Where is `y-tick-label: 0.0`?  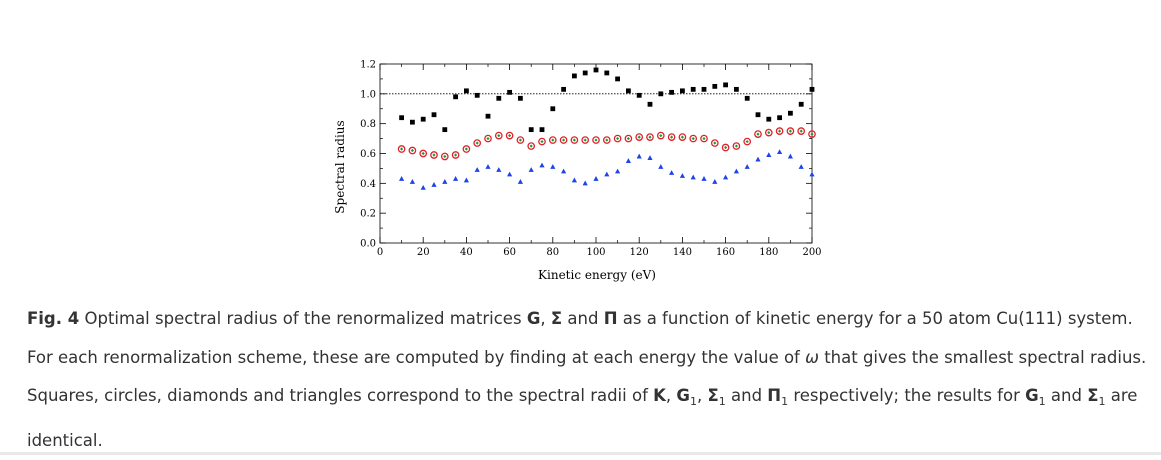 y-tick-label: 0.0 is located at coordinates (368, 244).